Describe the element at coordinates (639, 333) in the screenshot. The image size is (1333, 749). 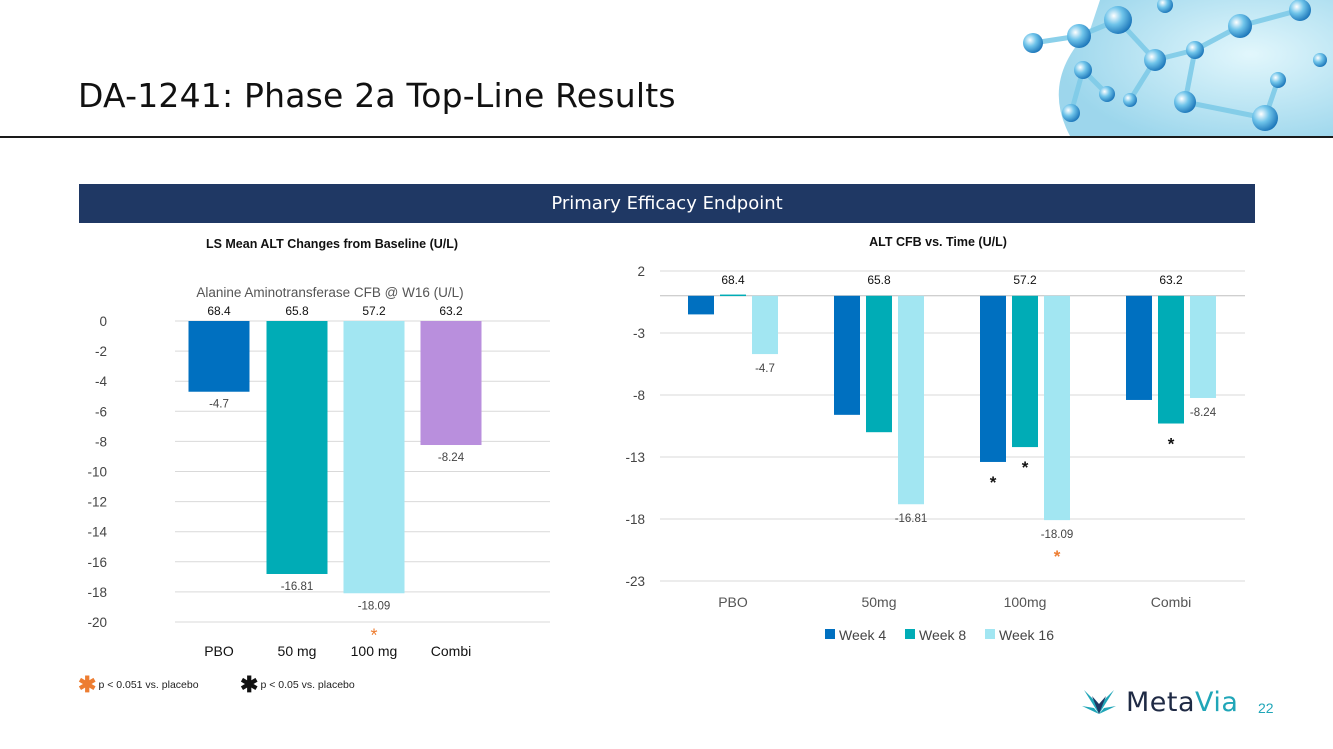
I see `chart2-ytick: -3` at that location.